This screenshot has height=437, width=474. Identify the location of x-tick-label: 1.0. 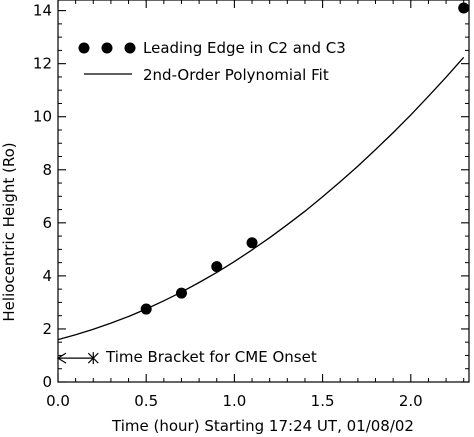
(234, 401).